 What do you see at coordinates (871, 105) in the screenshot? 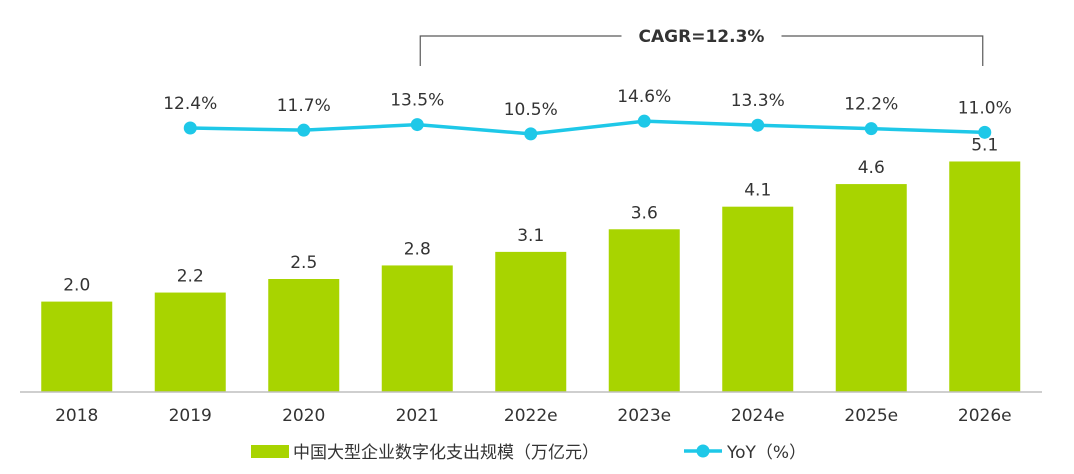
I see `yoy-value-label-2025e: 12.2%` at bounding box center [871, 105].